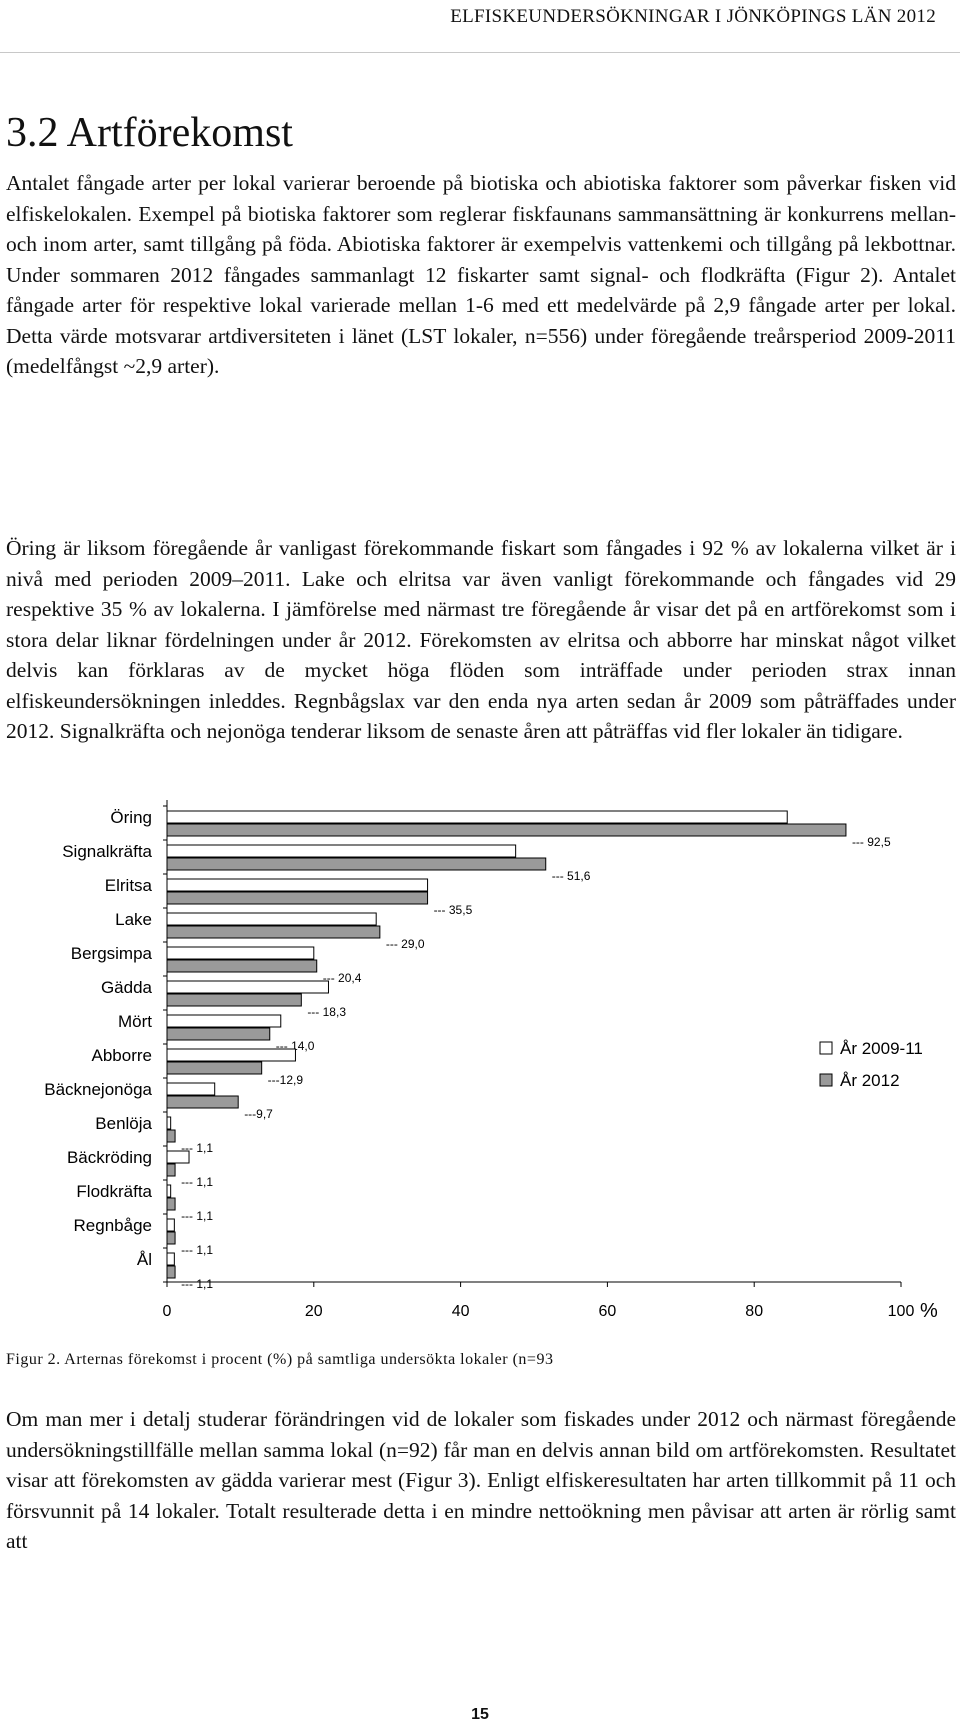  What do you see at coordinates (107, 851) in the screenshot?
I see `category-label: Signalkräfta` at bounding box center [107, 851].